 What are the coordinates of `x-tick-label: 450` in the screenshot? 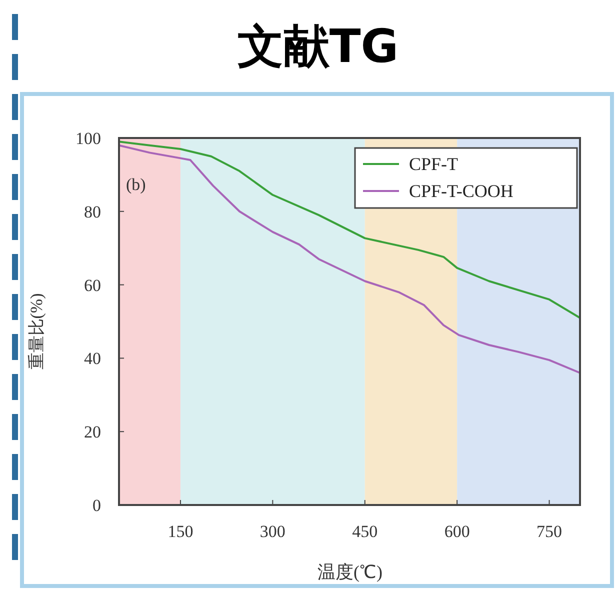 It's located at (365, 531).